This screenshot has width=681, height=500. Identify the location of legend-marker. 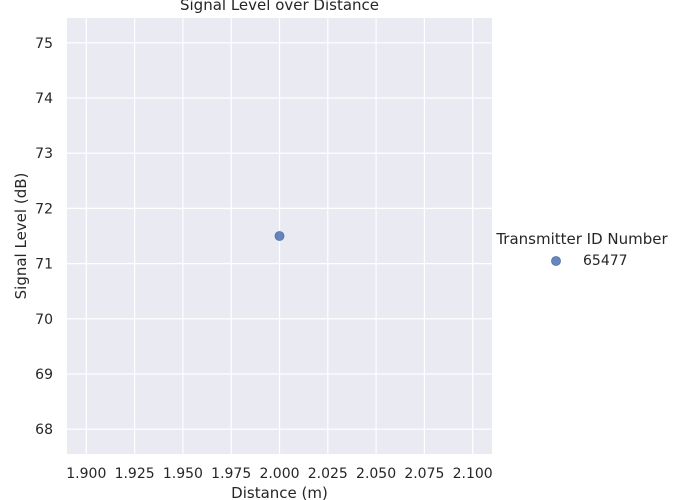
(556, 261).